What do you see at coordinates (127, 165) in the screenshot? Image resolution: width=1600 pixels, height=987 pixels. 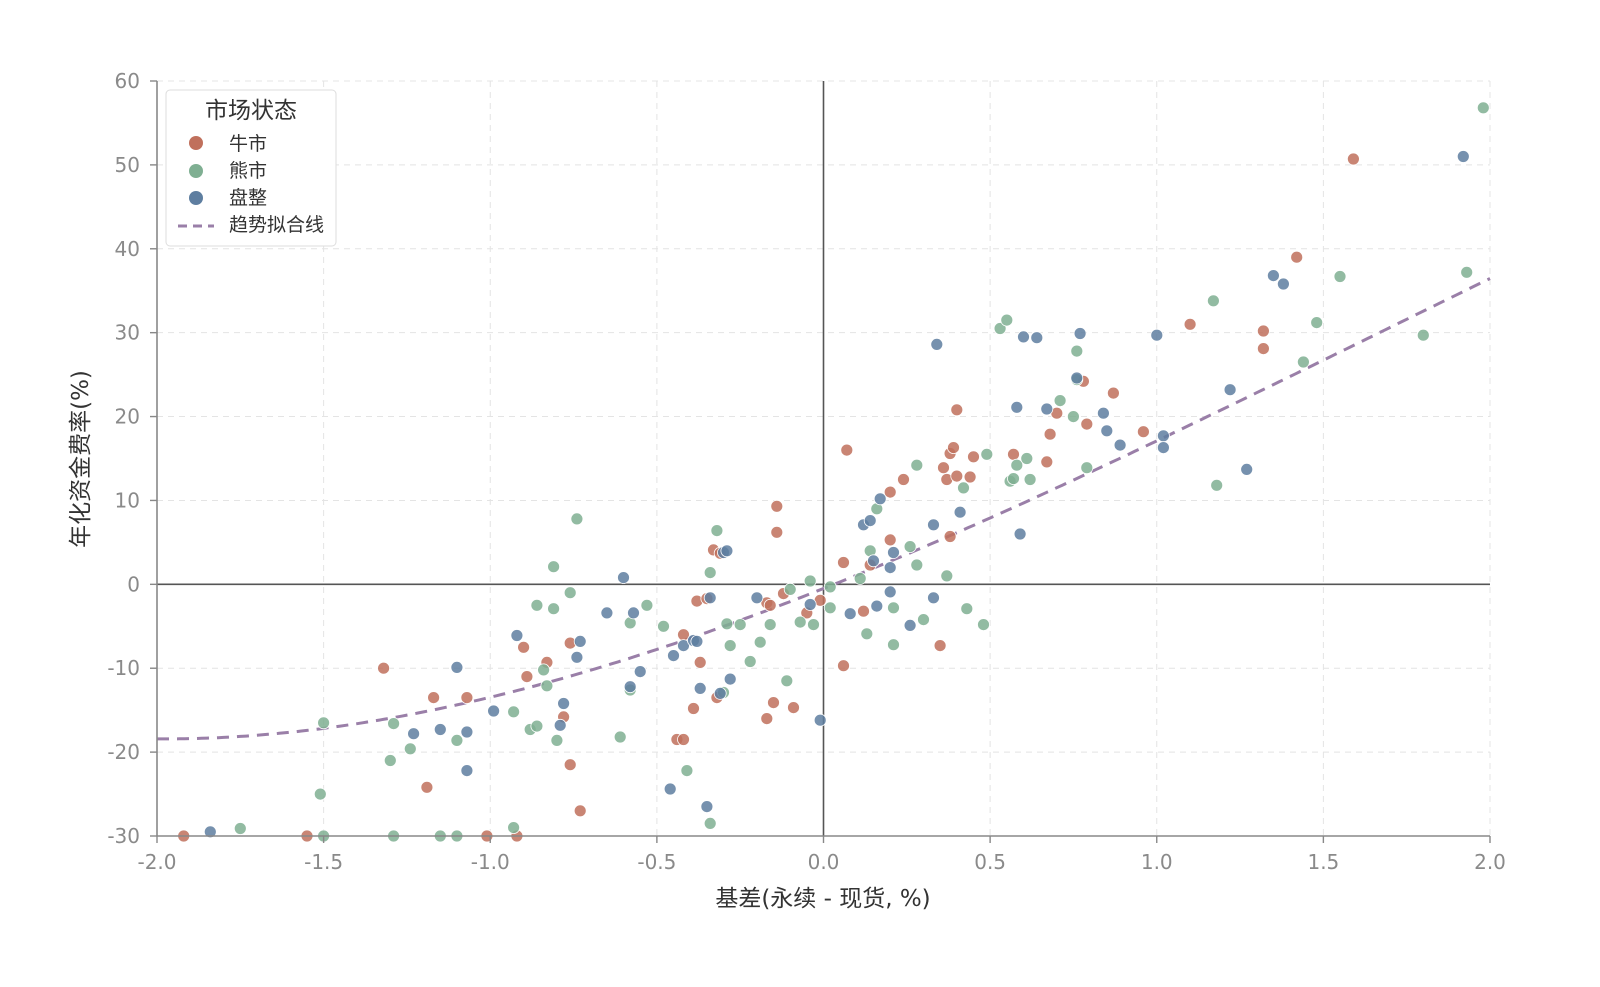 I see `y-tick-label-8: 50` at bounding box center [127, 165].